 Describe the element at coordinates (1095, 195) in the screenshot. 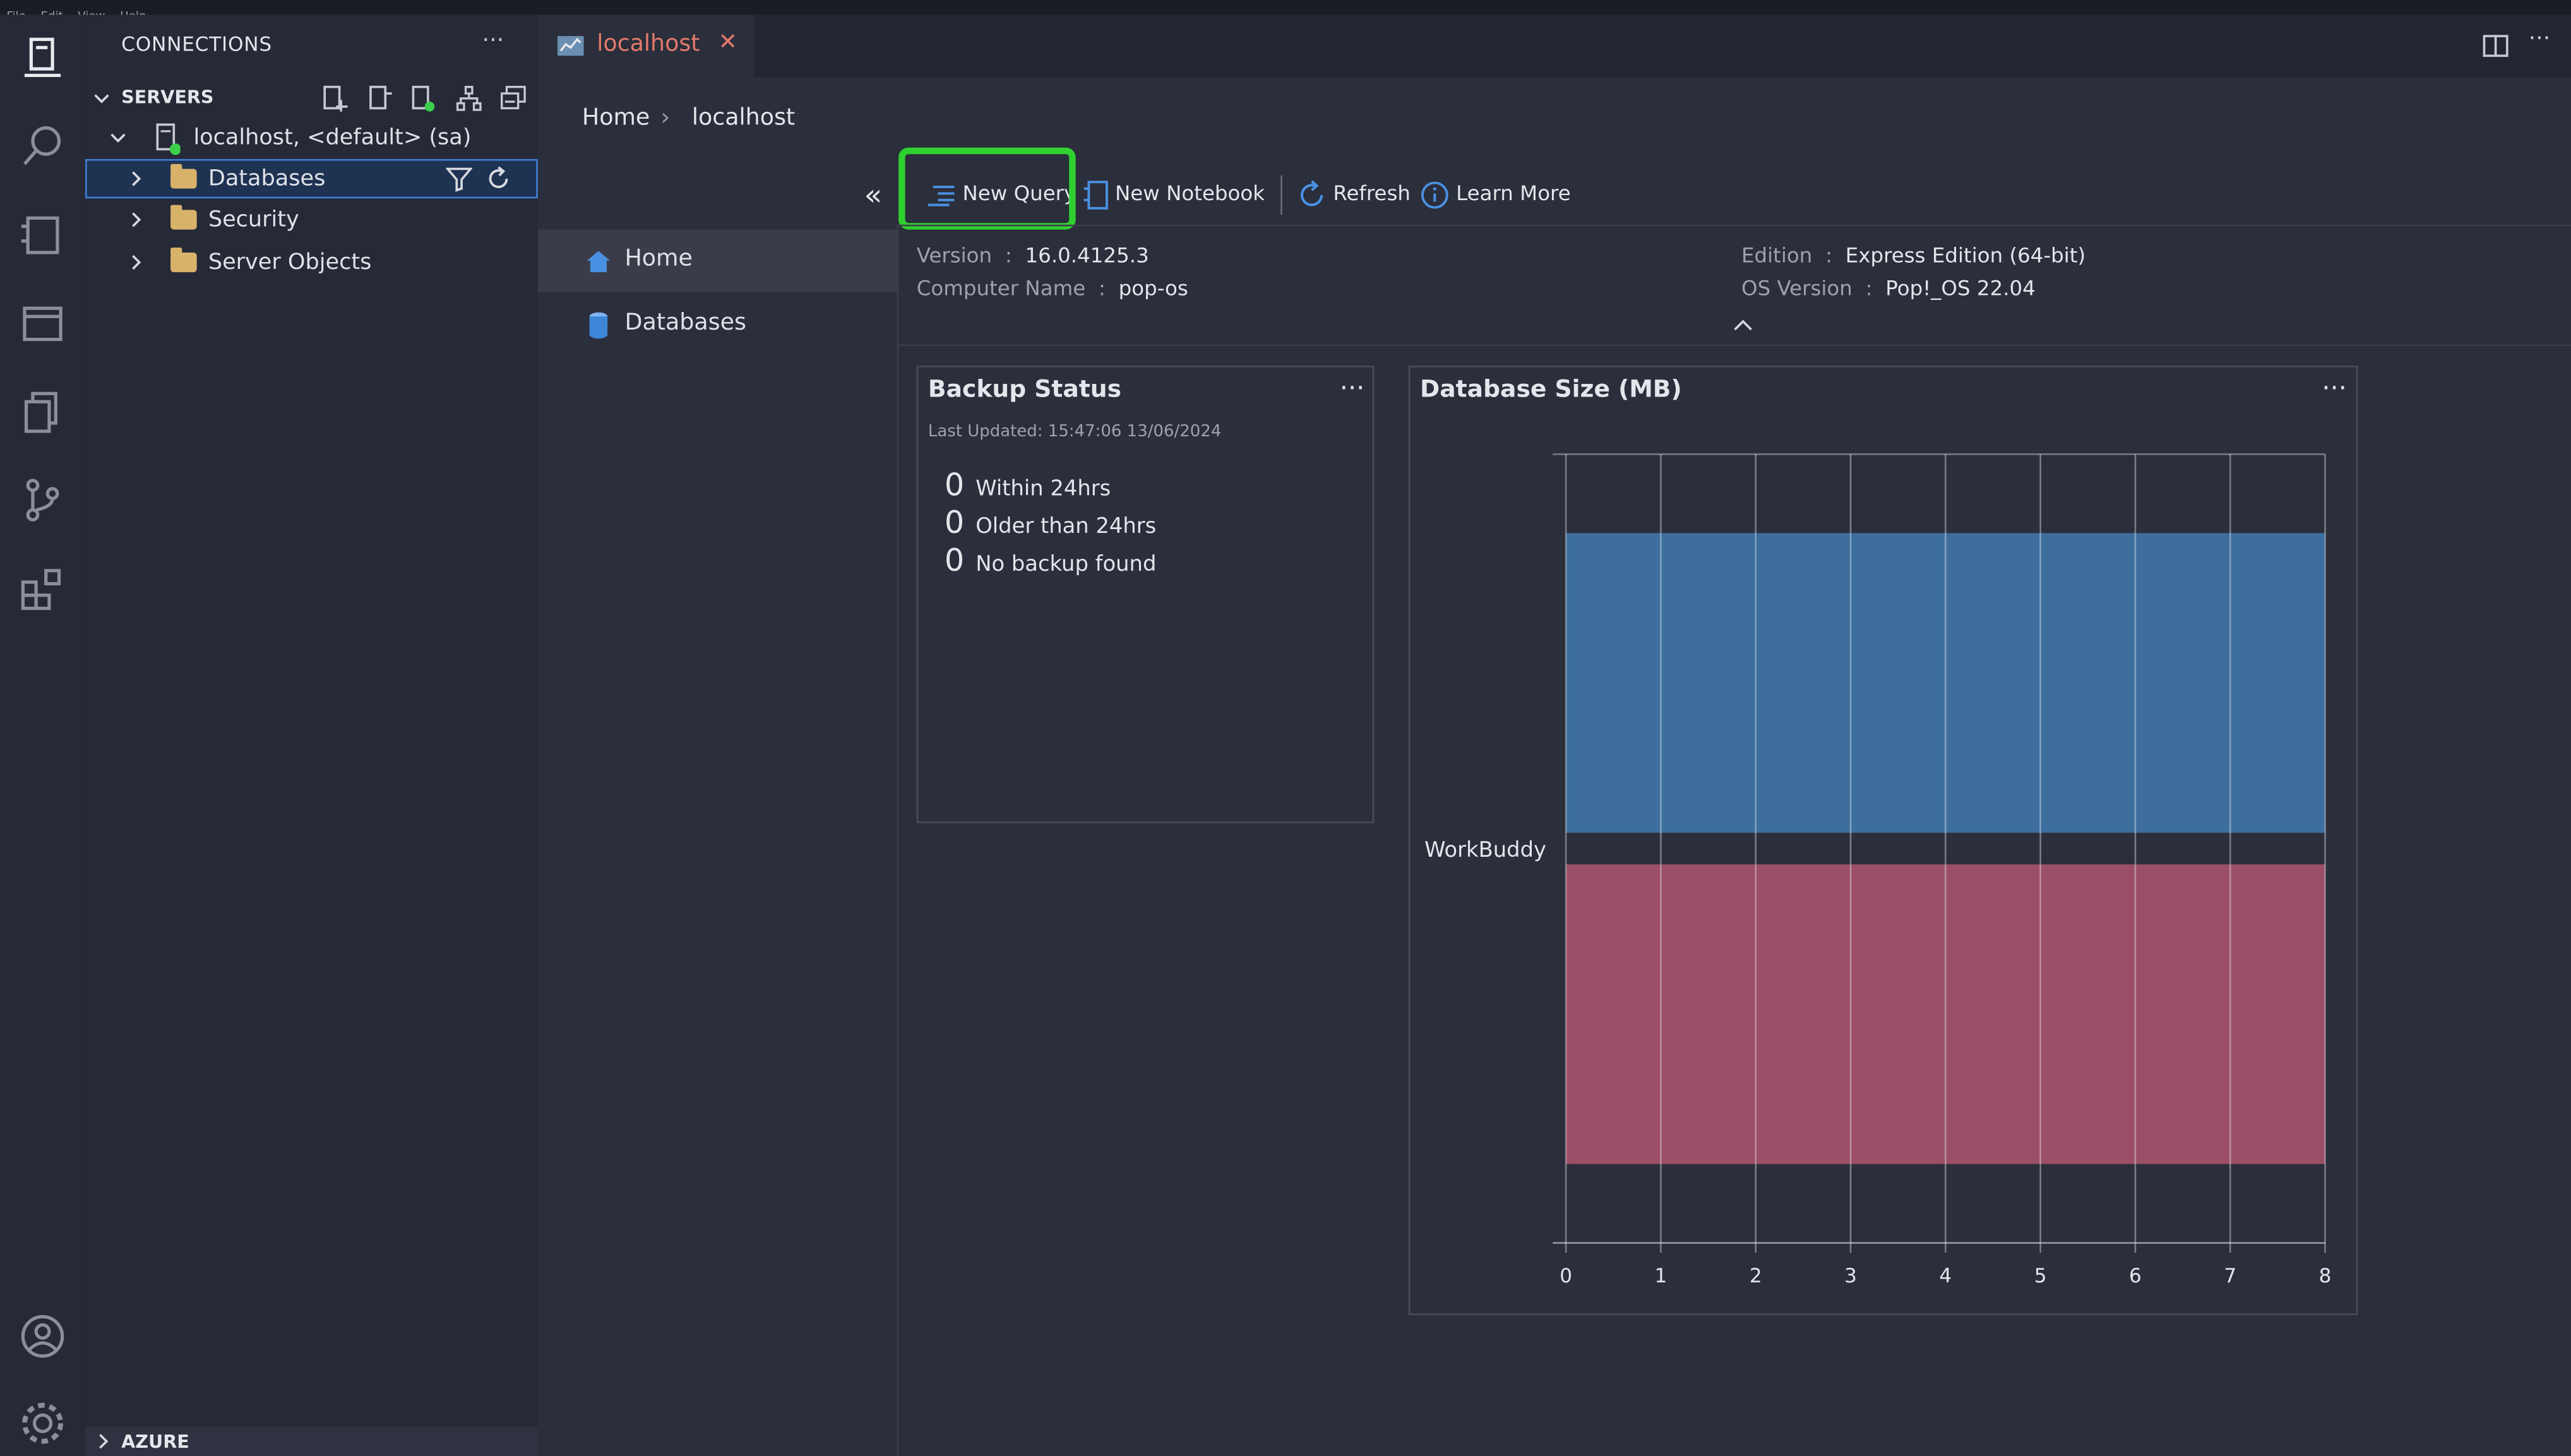

I see `notebook-icon` at that location.